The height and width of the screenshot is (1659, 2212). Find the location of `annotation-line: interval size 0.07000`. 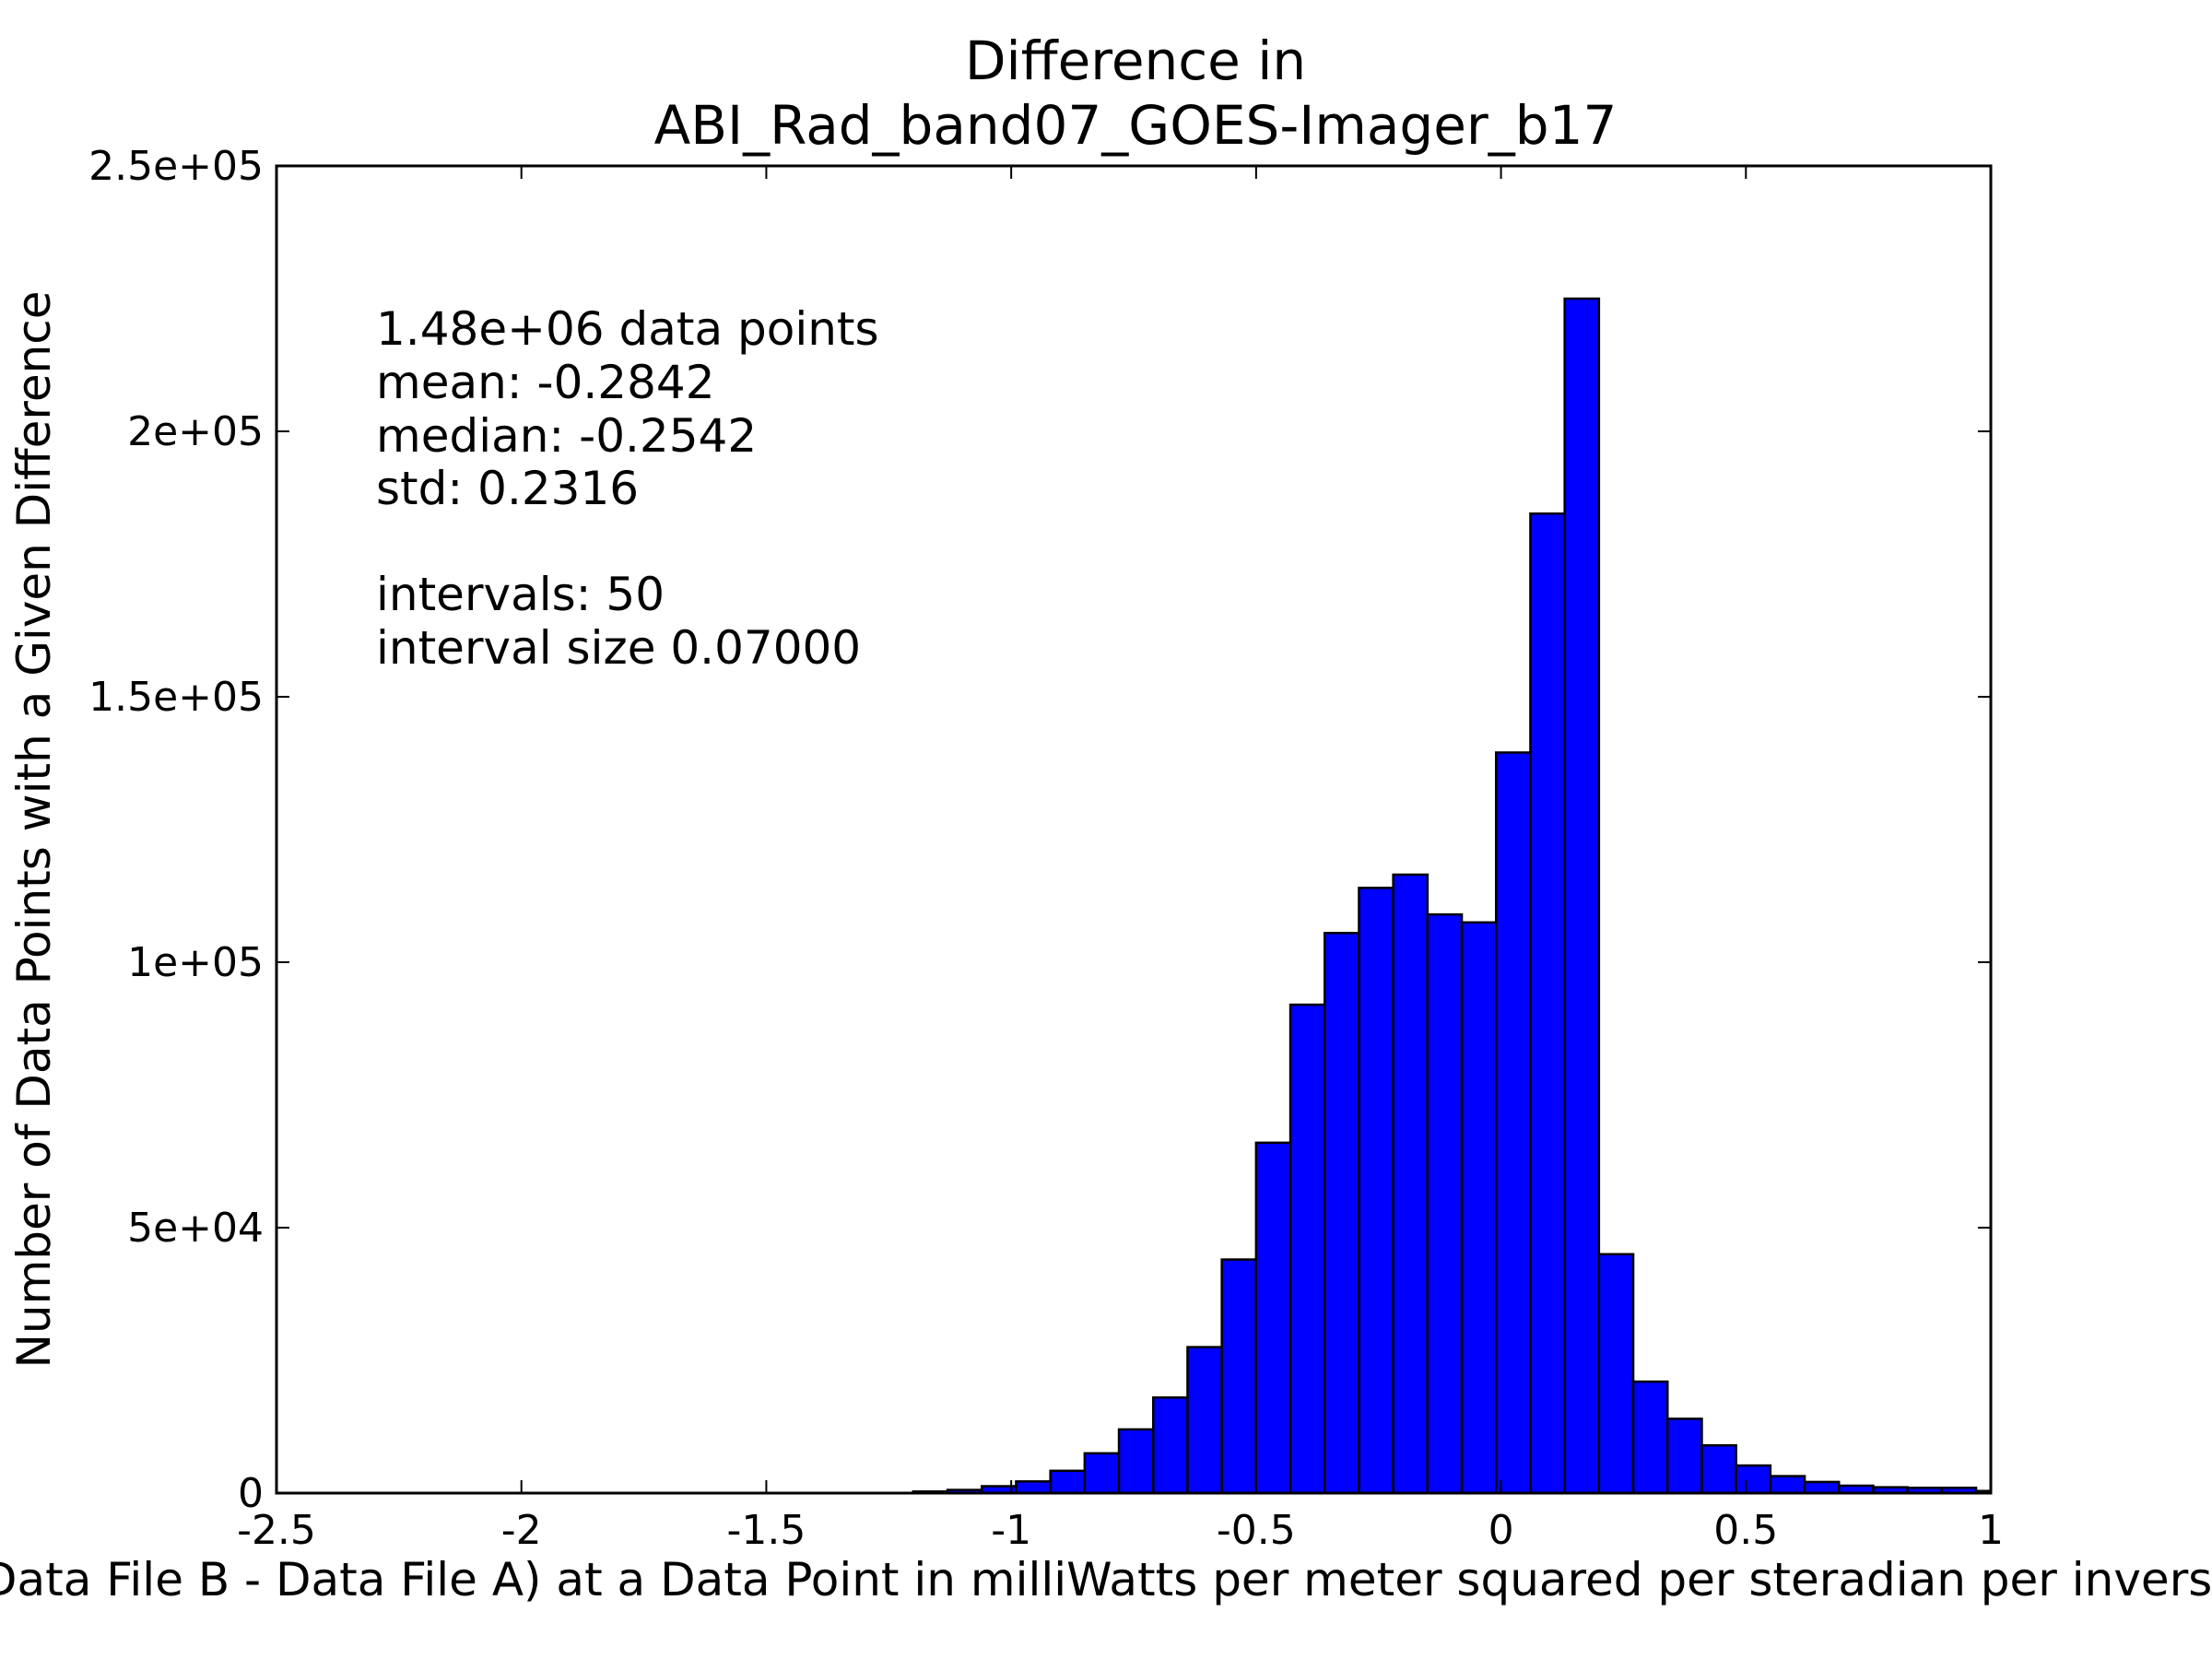

annotation-line: interval size 0.07000 is located at coordinates (618, 648).